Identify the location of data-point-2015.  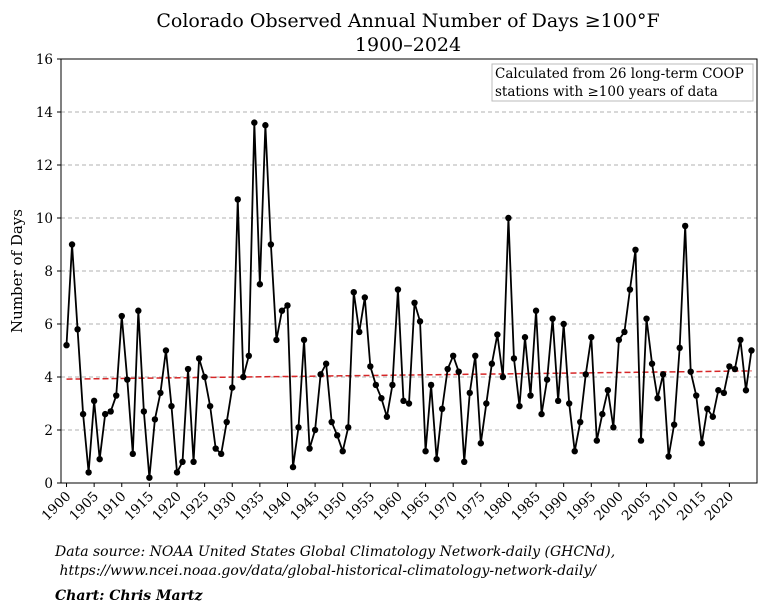
(701, 443).